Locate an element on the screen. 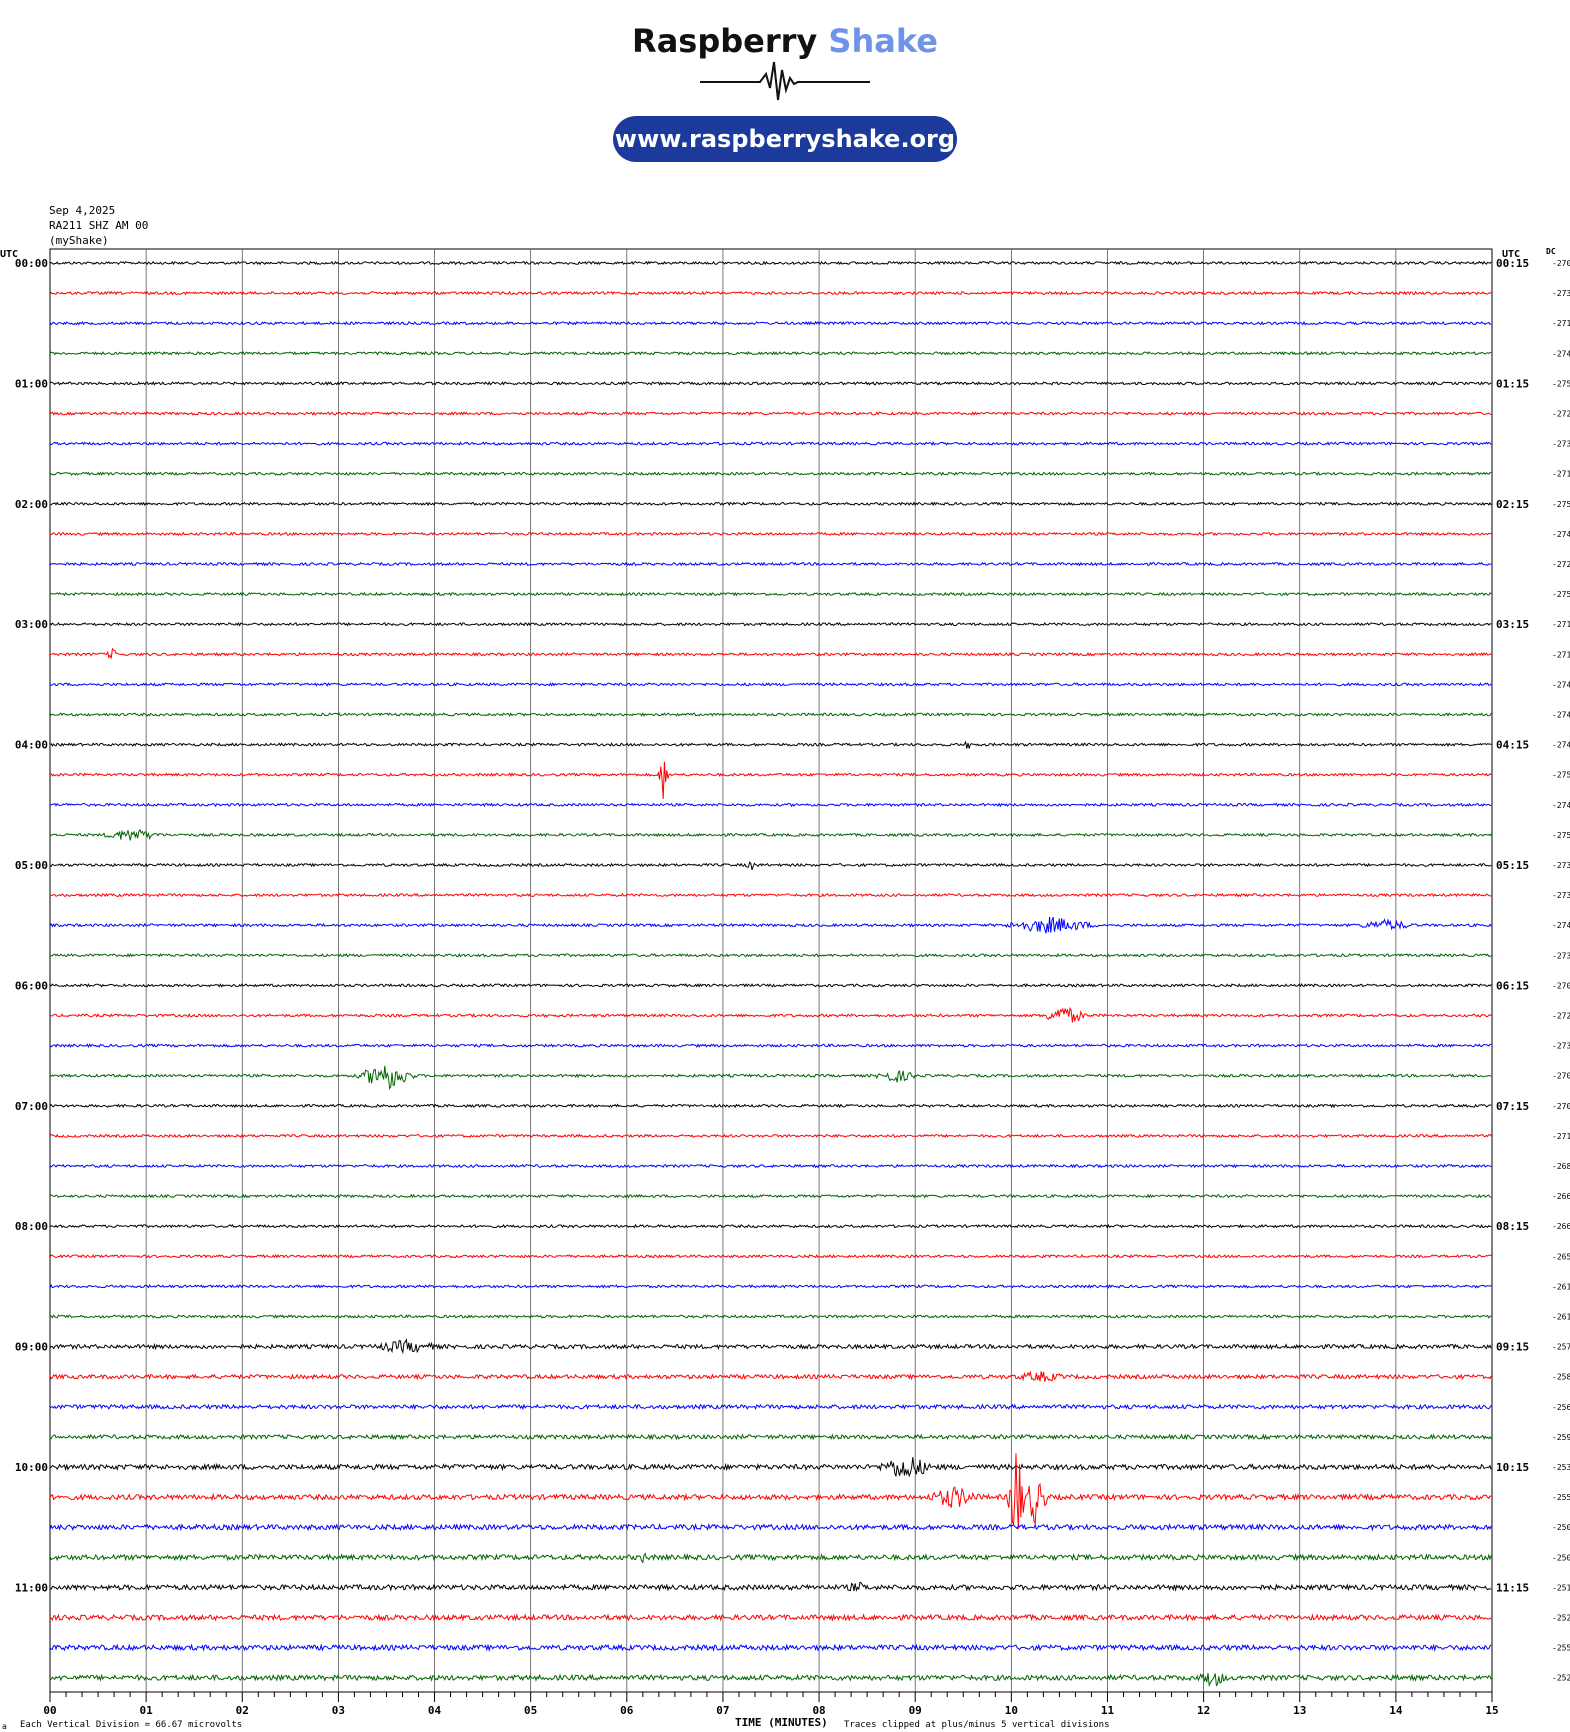 This screenshot has height=1732, width=1570. station-code: RA211 SHZ AM 00 is located at coordinates (99, 225).